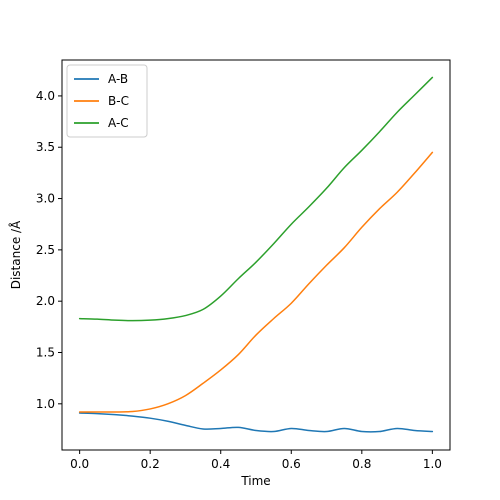 This screenshot has width=500, height=500. I want to click on x-tick-label: 0.8, so click(361, 464).